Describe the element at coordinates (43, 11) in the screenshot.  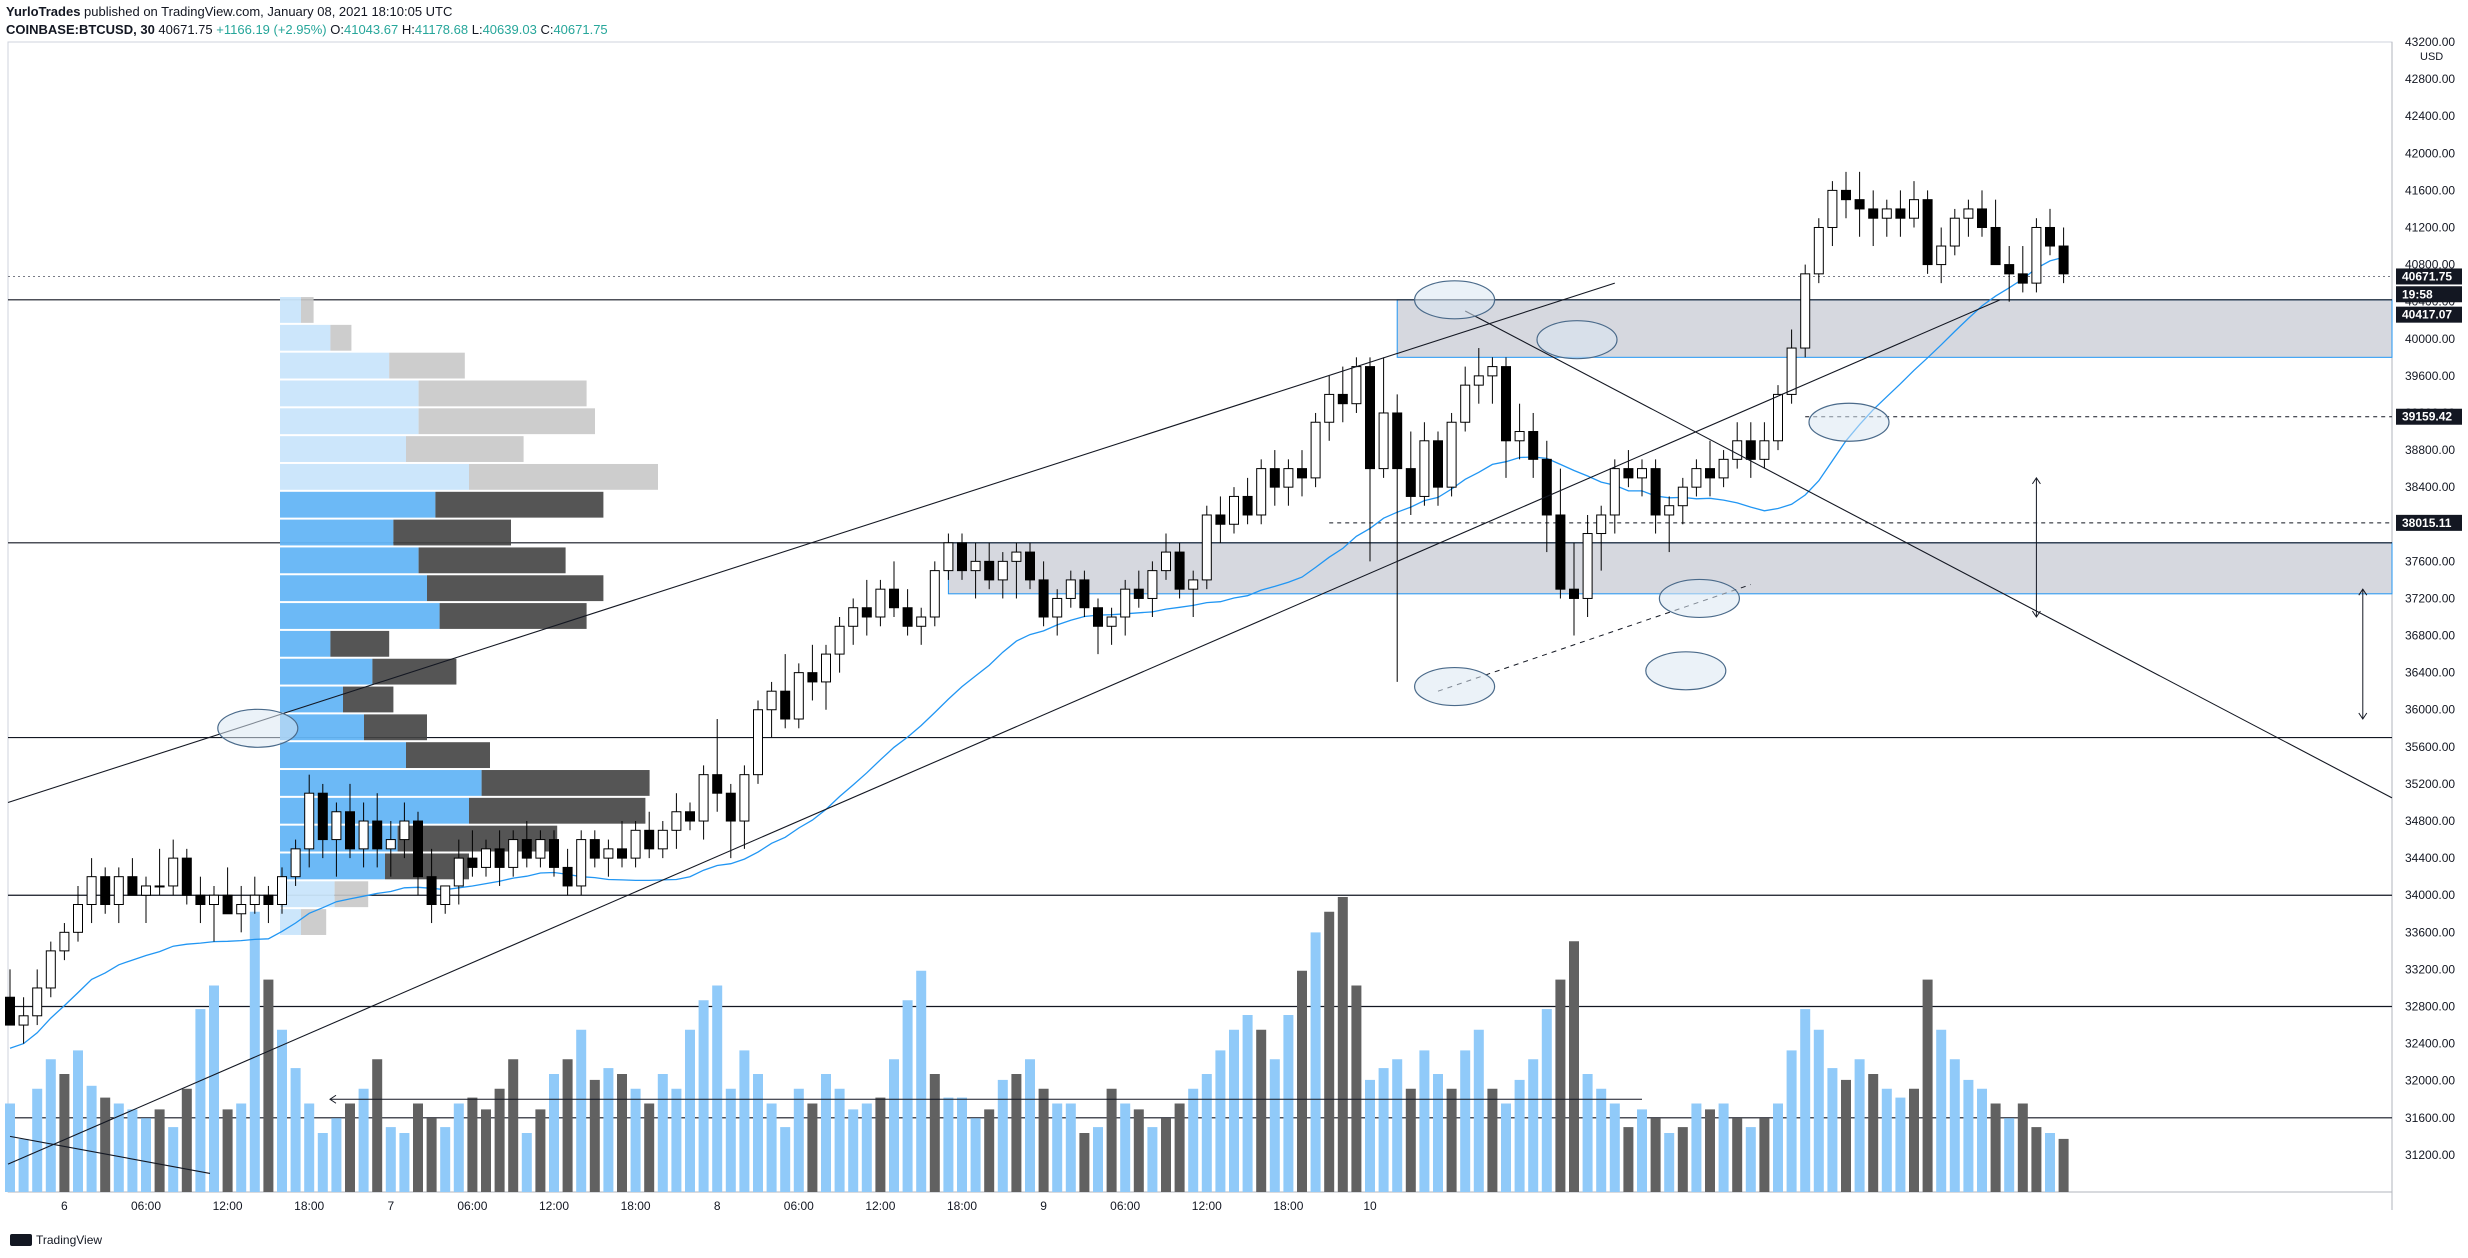
I see `author-name: YurloTrades` at that location.